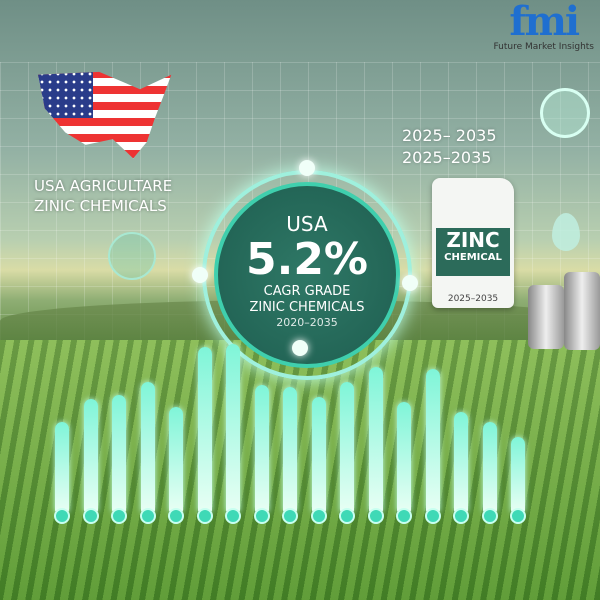  I want to click on jug-label: ZINC CHEMICAL, so click(473, 252).